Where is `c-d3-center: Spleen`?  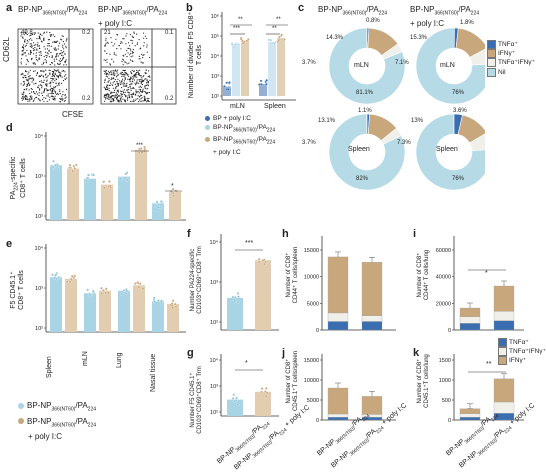
c-d3-center: Spleen is located at coordinates (359, 149).